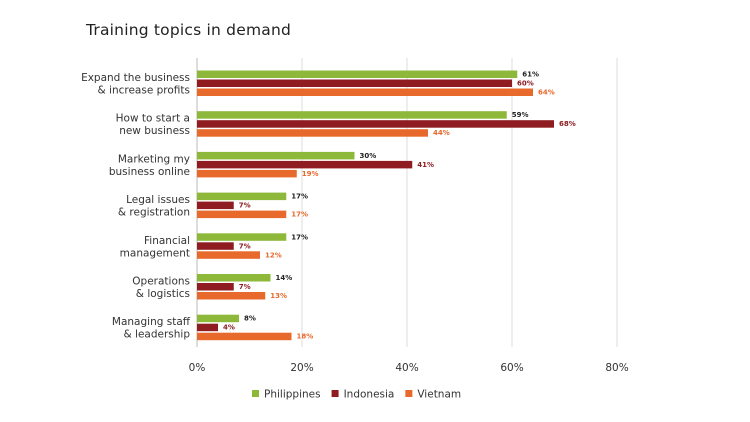 The width and height of the screenshot is (750, 422). Describe the element at coordinates (154, 131) in the screenshot. I see `category-label: new business` at that location.